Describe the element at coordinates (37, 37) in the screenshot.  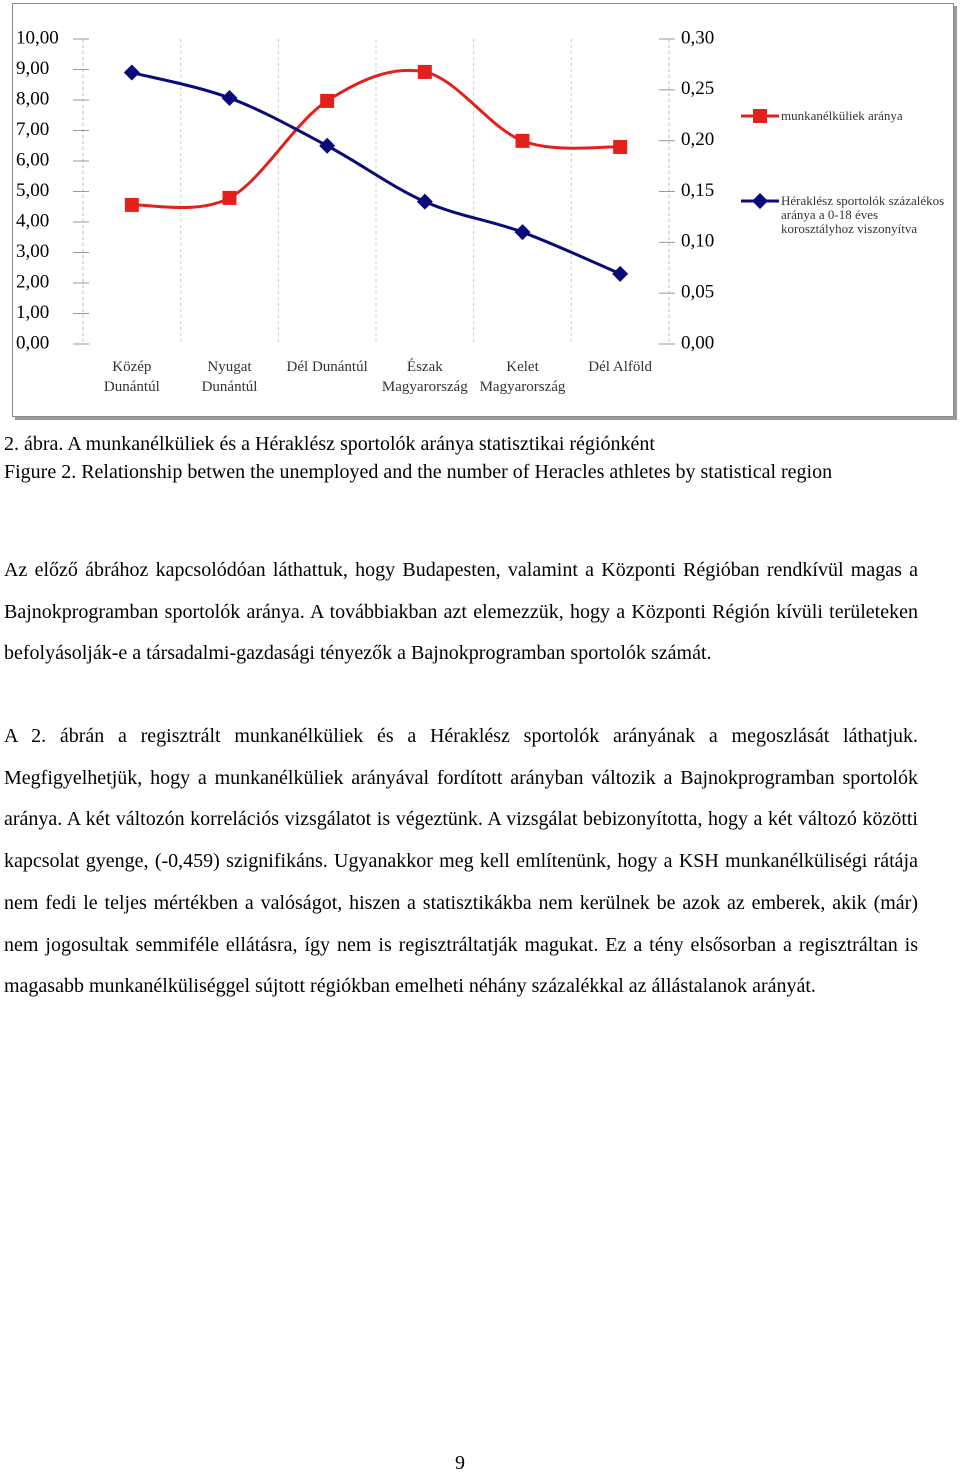
I see `y-tick-label: 10,00` at that location.